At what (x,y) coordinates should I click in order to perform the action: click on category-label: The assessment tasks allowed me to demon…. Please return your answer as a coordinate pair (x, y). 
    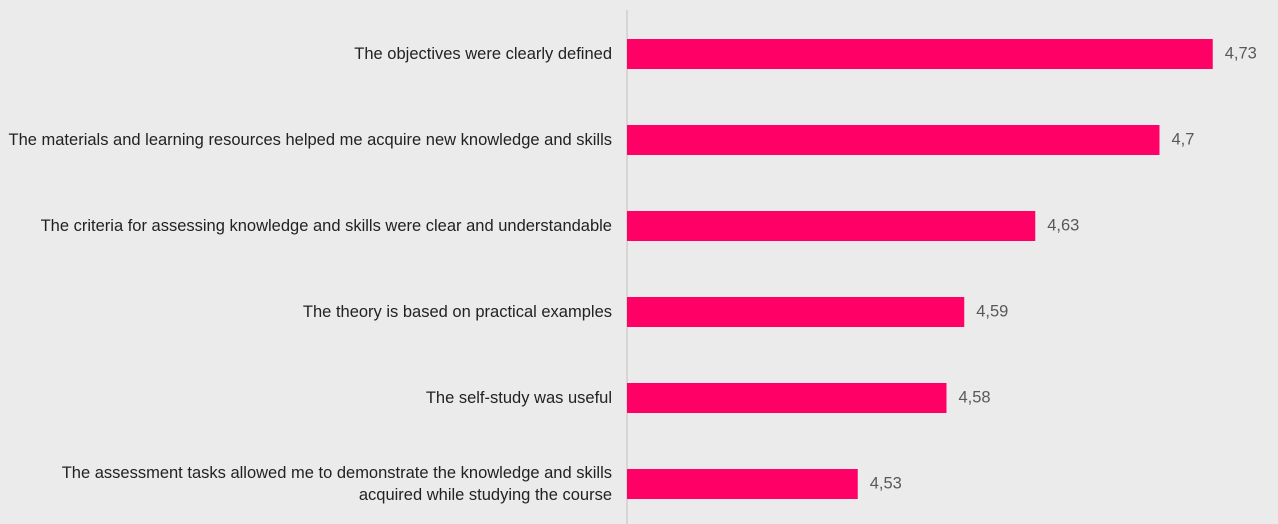
    Looking at the image, I should click on (336, 484).